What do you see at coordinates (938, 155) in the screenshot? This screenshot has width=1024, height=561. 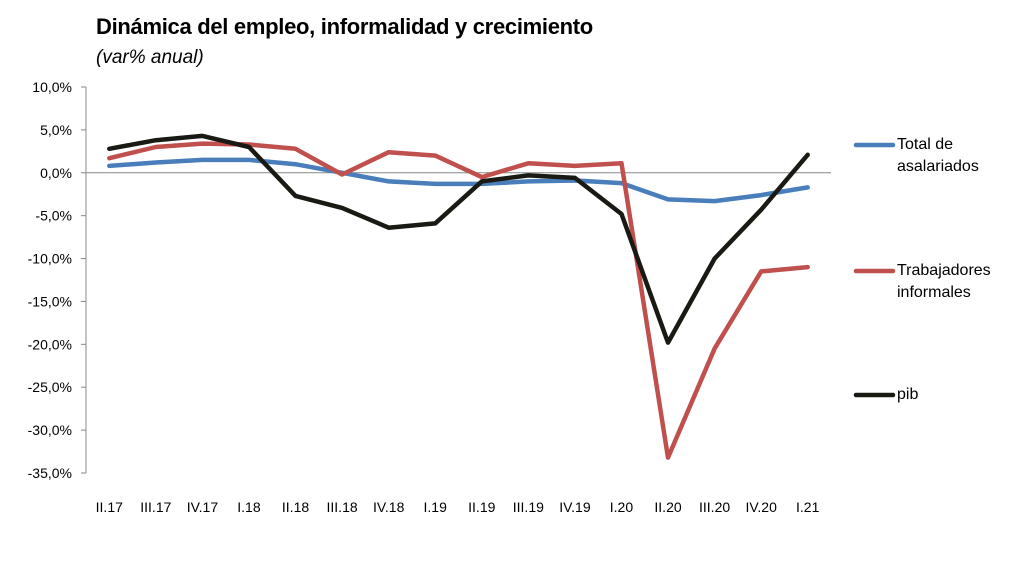 I see `legend-label-1: Total de asalariados` at bounding box center [938, 155].